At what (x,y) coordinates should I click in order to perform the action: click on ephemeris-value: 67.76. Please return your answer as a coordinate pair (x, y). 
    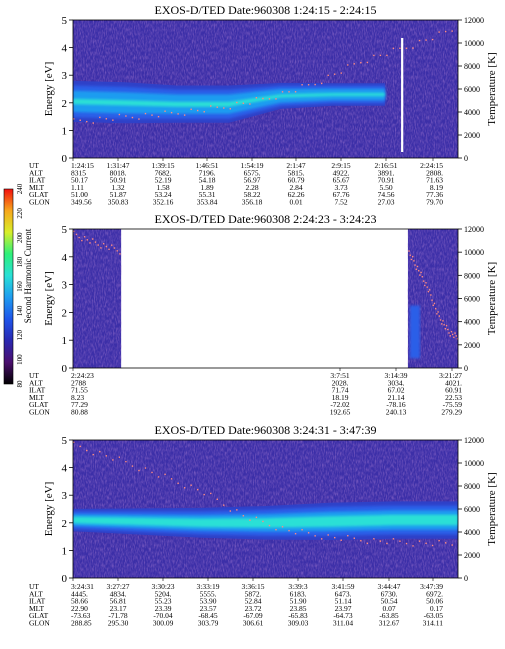
    Looking at the image, I should click on (341, 194).